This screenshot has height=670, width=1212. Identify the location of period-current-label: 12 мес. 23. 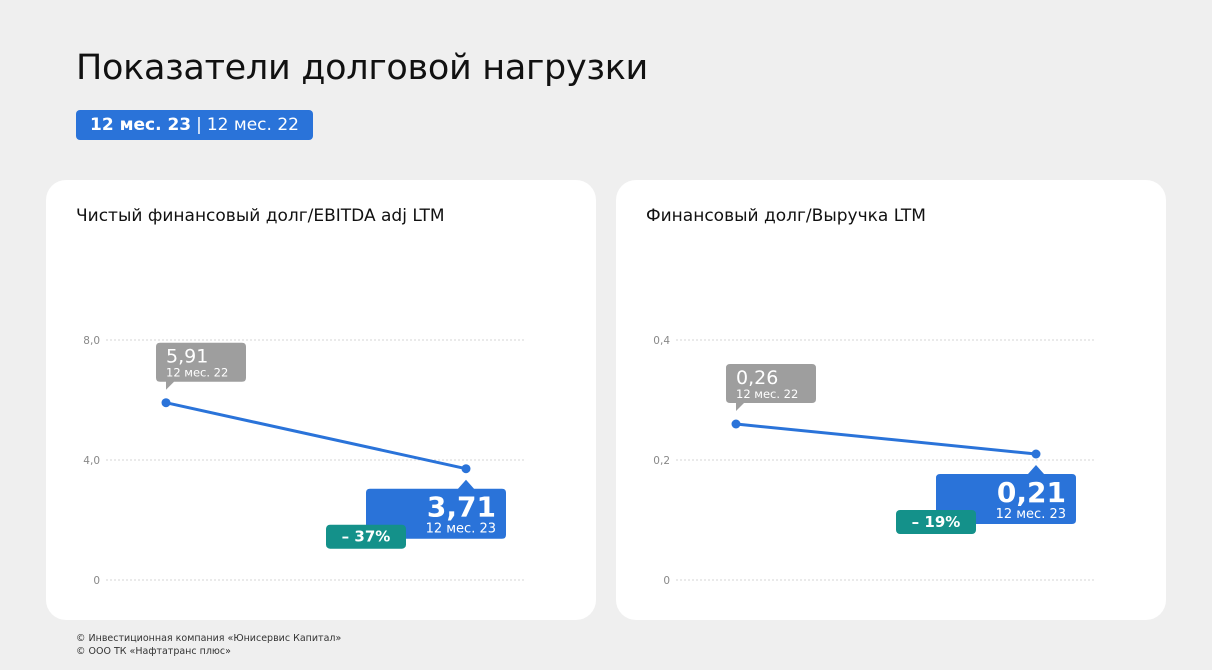
(141, 125).